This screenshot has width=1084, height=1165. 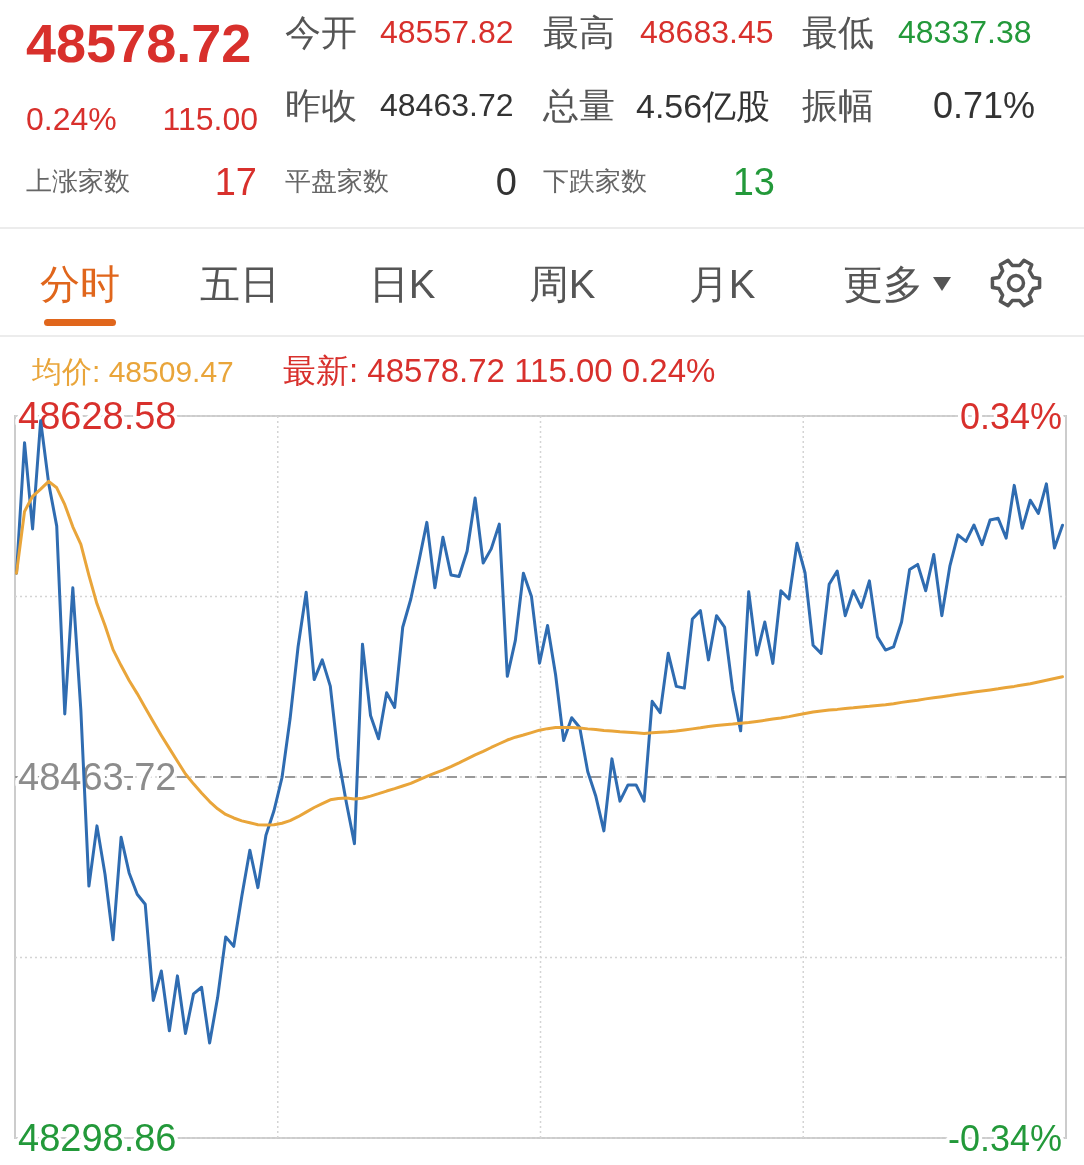 I want to click on text: 下跌家数, so click(x=595, y=181).